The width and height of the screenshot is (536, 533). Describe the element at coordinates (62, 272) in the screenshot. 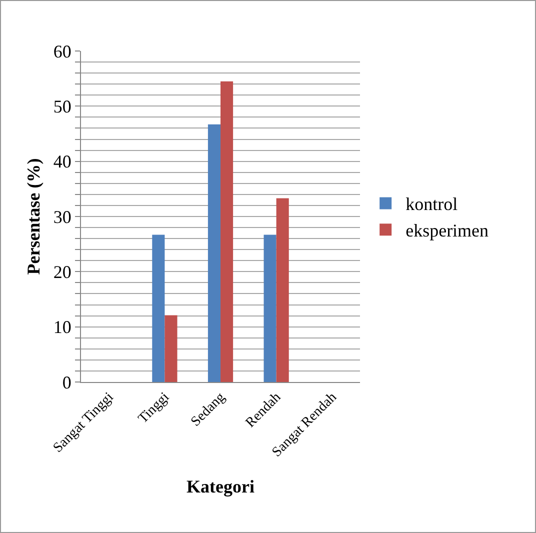

I see `y-tick-label: 20` at that location.